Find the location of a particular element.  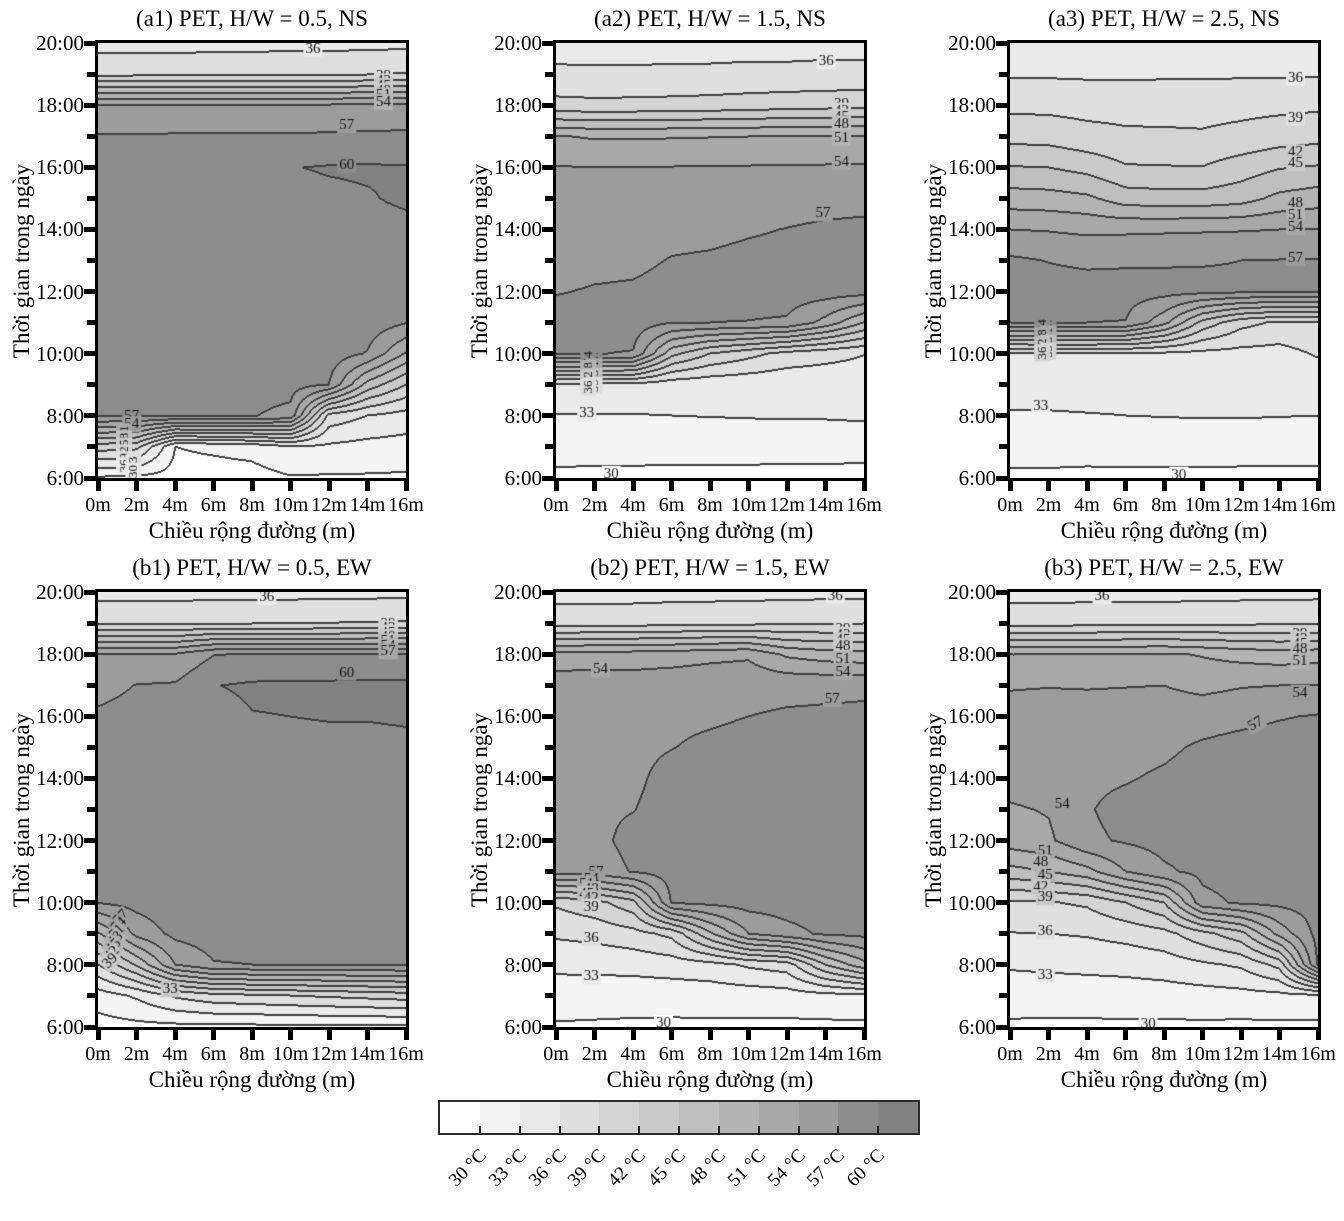

x-tick-label: 8m is located at coordinates (252, 505).